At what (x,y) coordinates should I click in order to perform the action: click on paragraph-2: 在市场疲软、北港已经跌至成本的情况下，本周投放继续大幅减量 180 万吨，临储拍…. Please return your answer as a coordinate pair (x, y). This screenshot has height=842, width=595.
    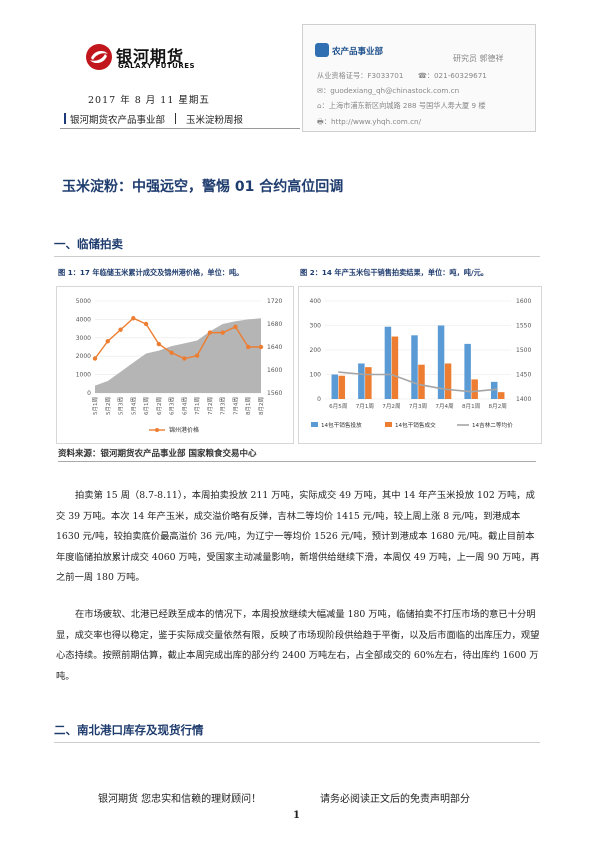
    Looking at the image, I should click on (298, 645).